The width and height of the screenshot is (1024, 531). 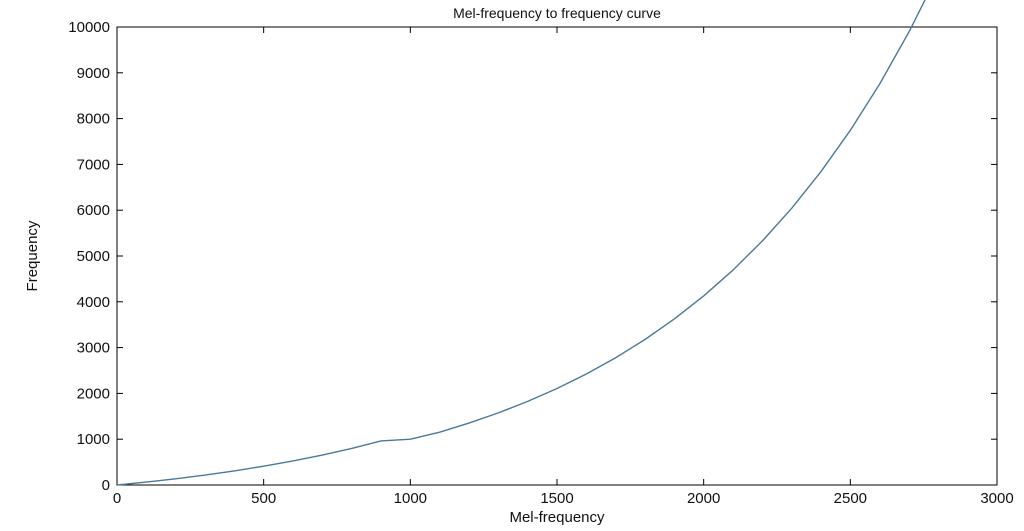 What do you see at coordinates (996, 498) in the screenshot?
I see `x-tick-label: 3000` at bounding box center [996, 498].